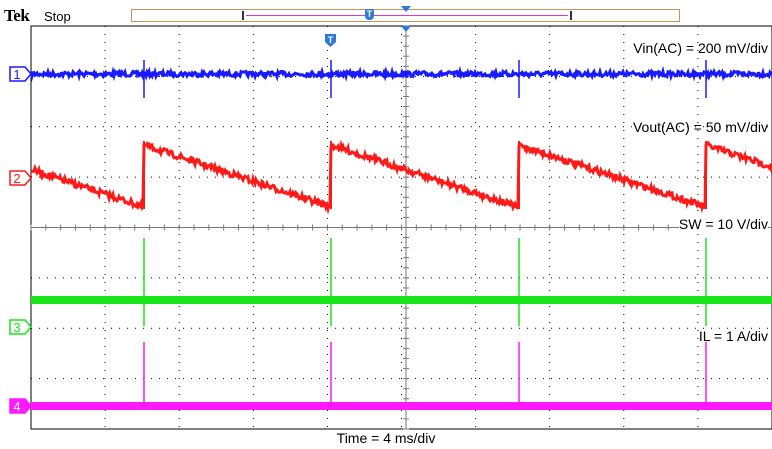  I want to click on ch4-marker-label: 4, so click(16, 406).